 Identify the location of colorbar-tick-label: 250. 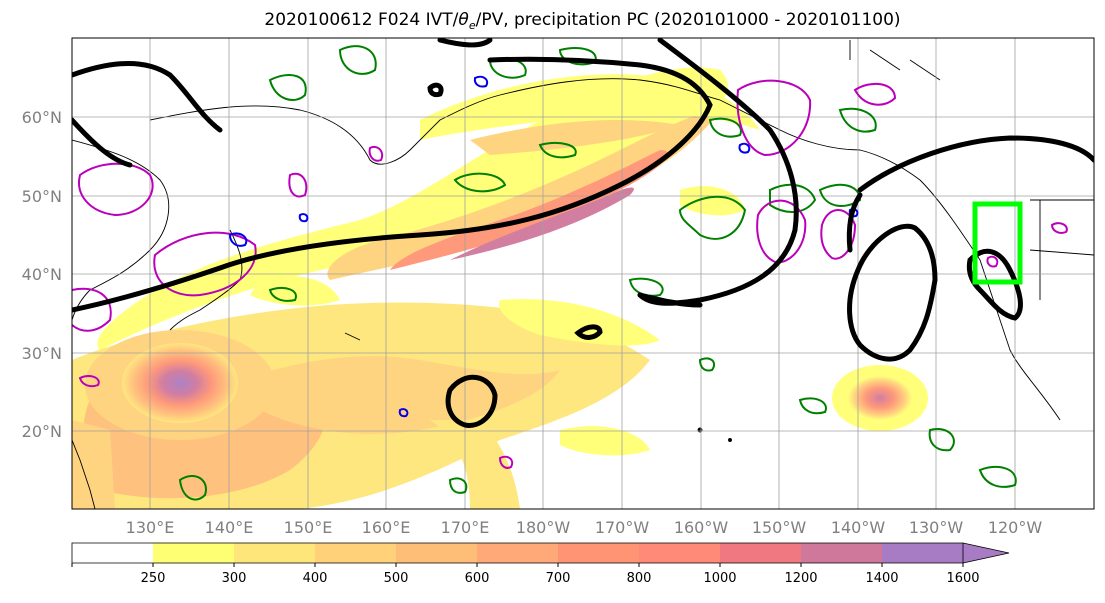
(153, 578).